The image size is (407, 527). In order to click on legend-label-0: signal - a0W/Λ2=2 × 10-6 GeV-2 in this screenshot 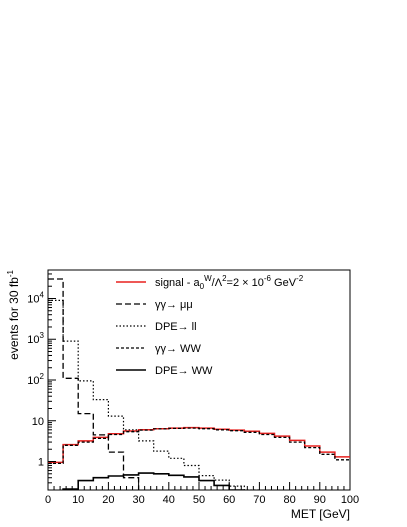, I will do `click(229, 282)`.